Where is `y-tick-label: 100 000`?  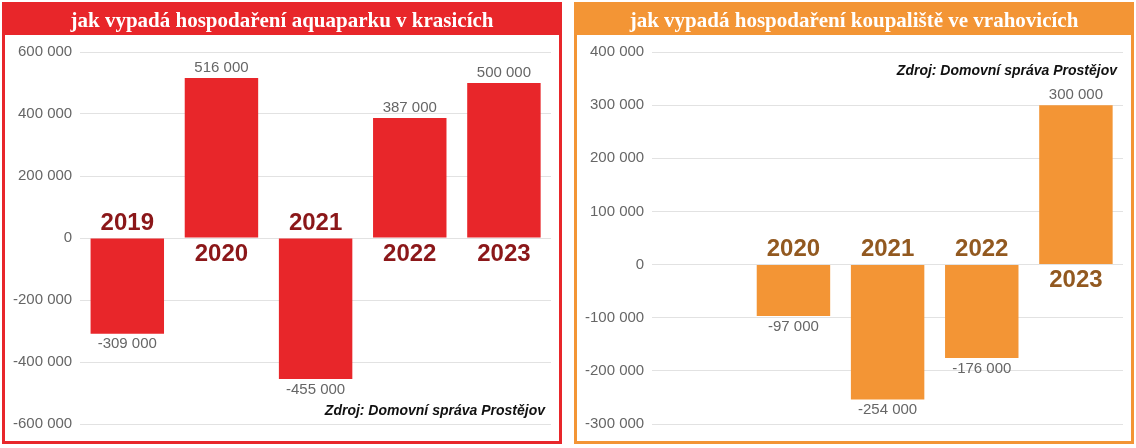 y-tick-label: 100 000 is located at coordinates (617, 210).